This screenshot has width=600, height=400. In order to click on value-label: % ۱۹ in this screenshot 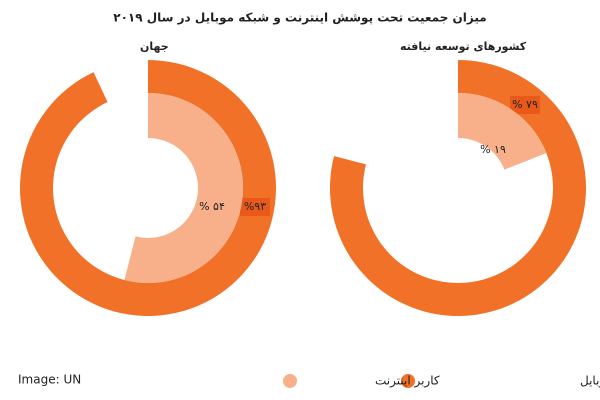, I will do `click(493, 149)`.